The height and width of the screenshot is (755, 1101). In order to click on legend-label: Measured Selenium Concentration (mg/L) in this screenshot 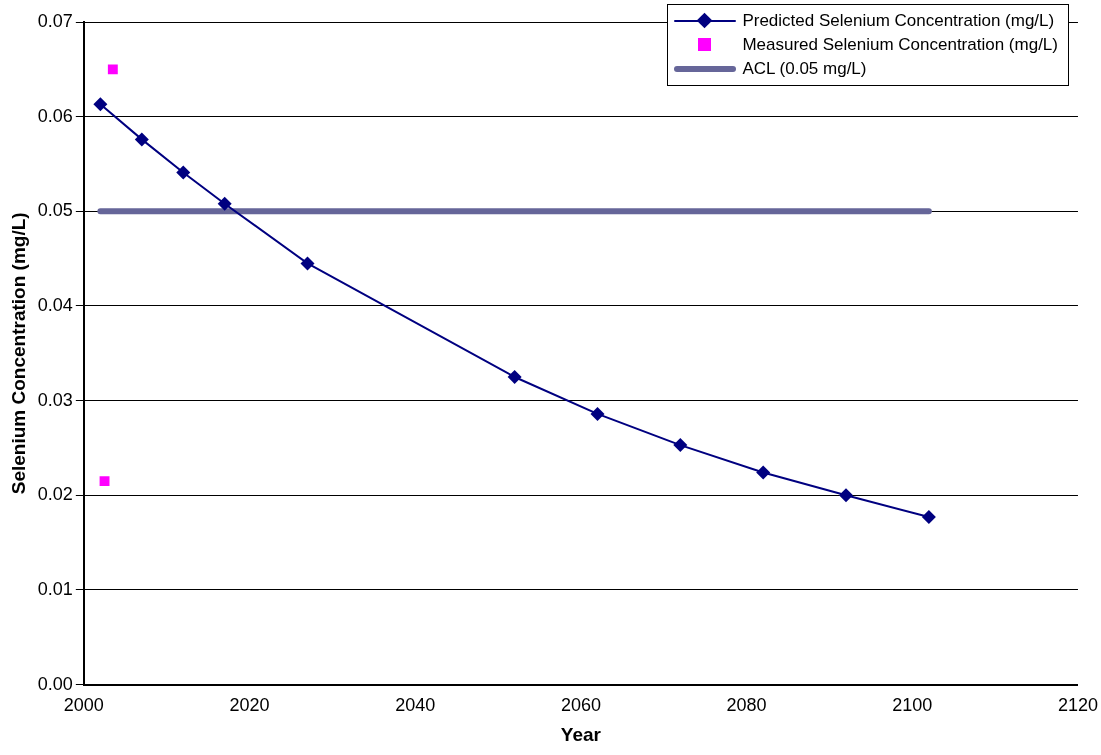, I will do `click(900, 45)`.